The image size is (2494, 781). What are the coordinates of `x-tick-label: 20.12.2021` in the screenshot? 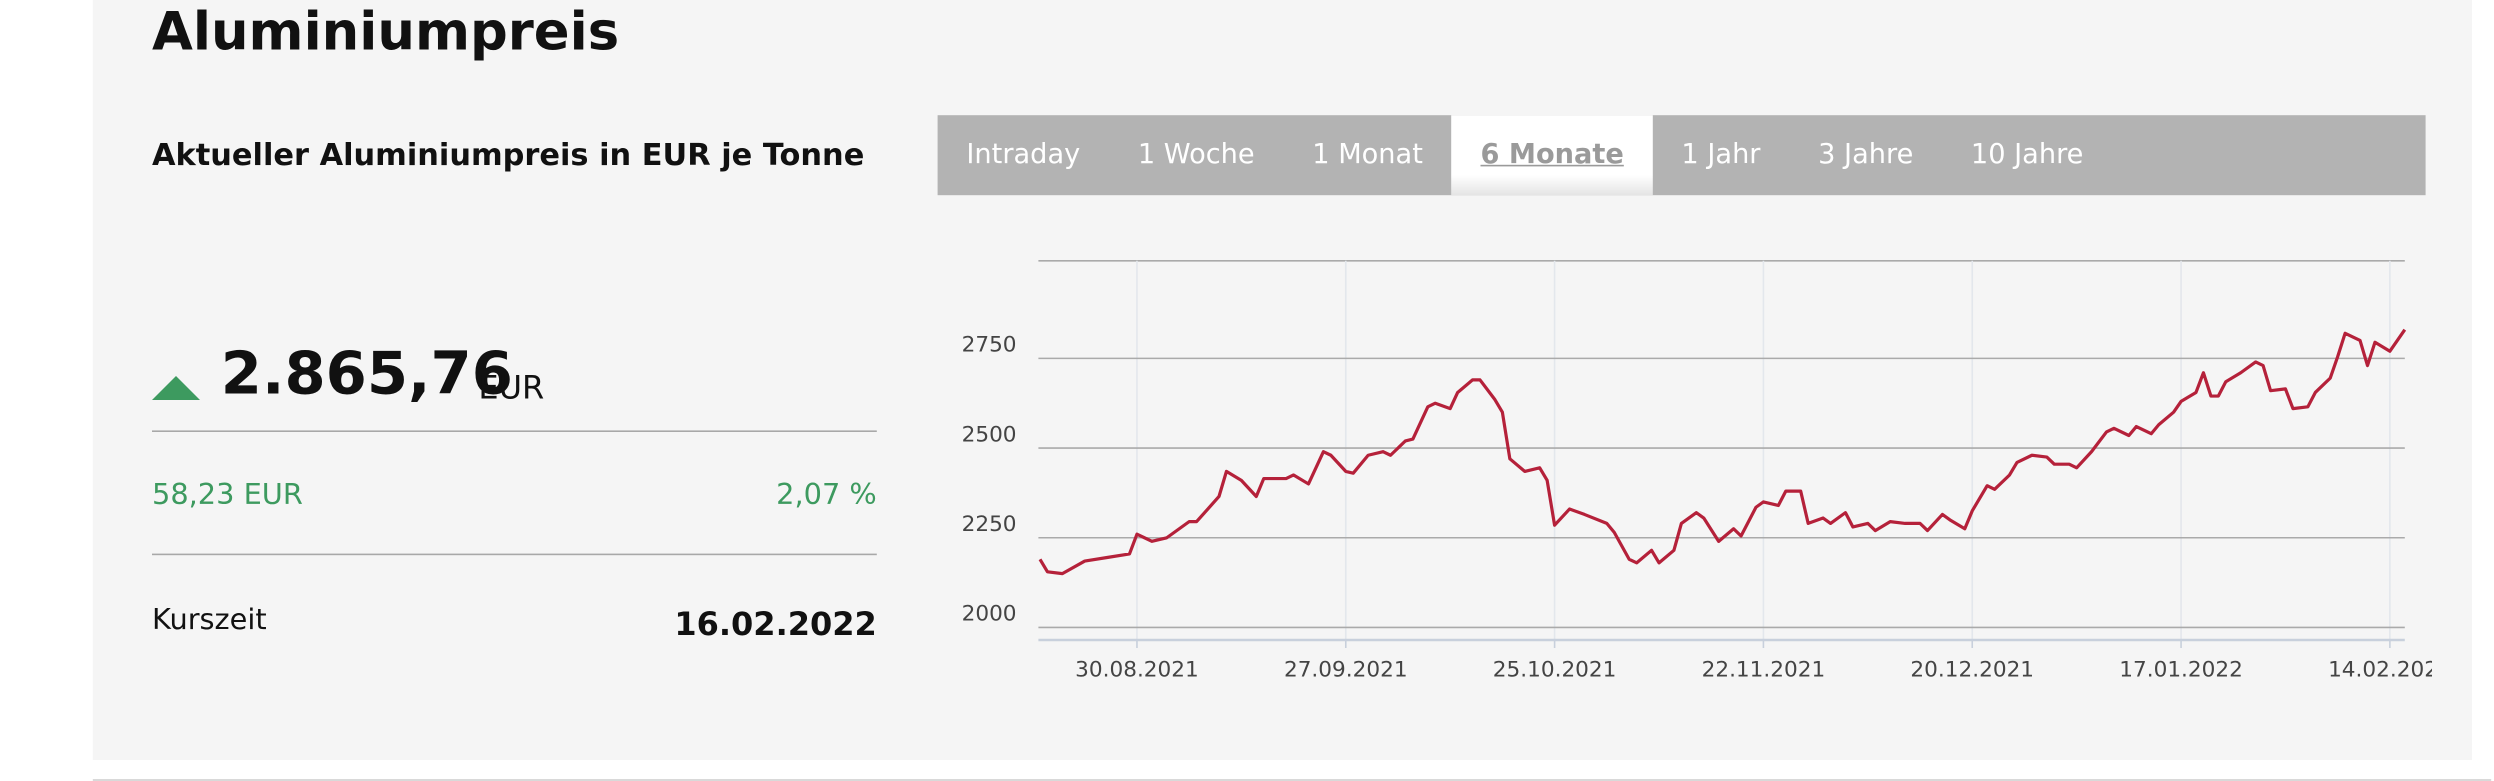 It's located at (1972, 669).